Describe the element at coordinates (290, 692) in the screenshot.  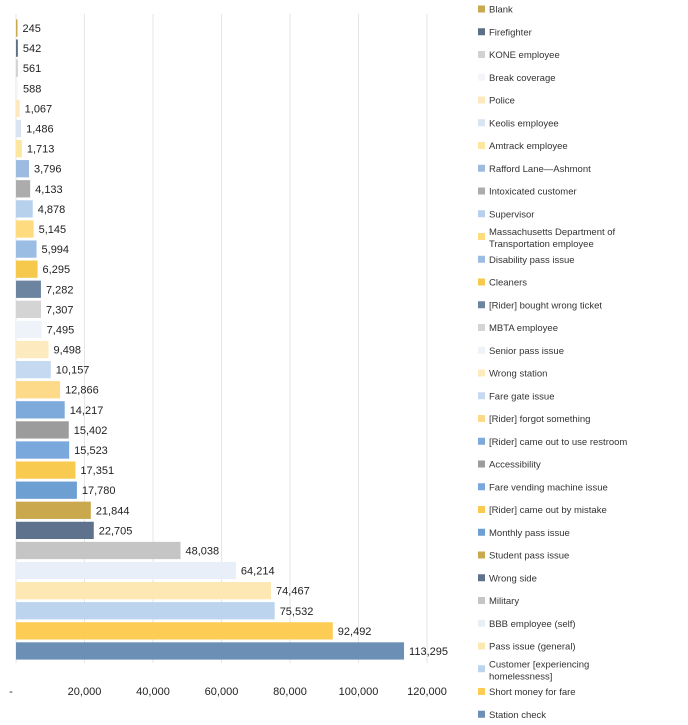
I see `x-tick-label: 80,000` at that location.